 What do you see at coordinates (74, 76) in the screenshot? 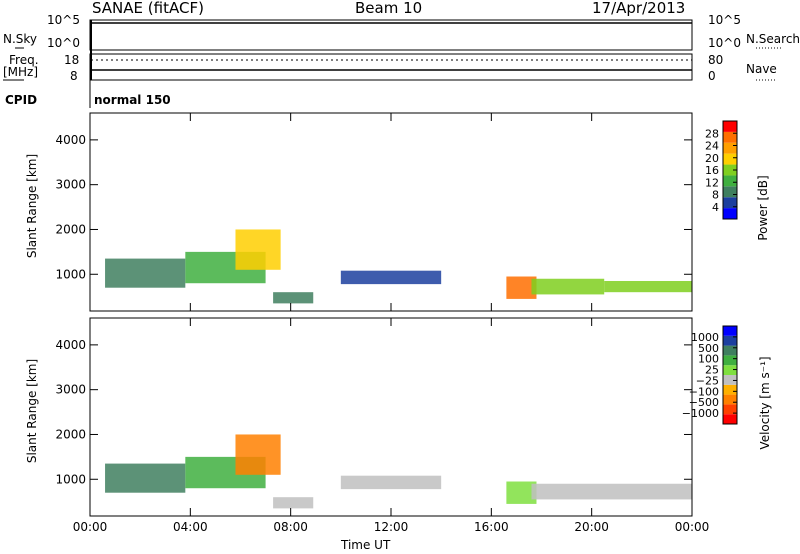
I see `freq-tick-bottom: 8` at bounding box center [74, 76].